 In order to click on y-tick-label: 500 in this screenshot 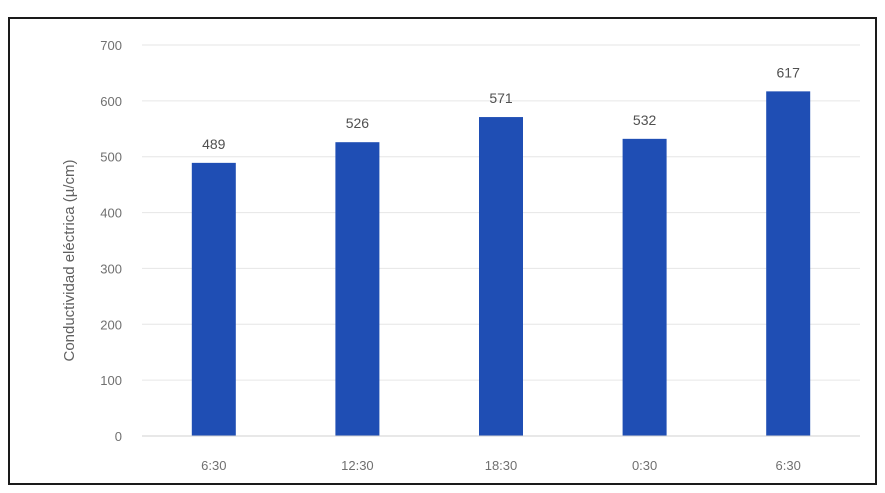, I will do `click(111, 157)`.